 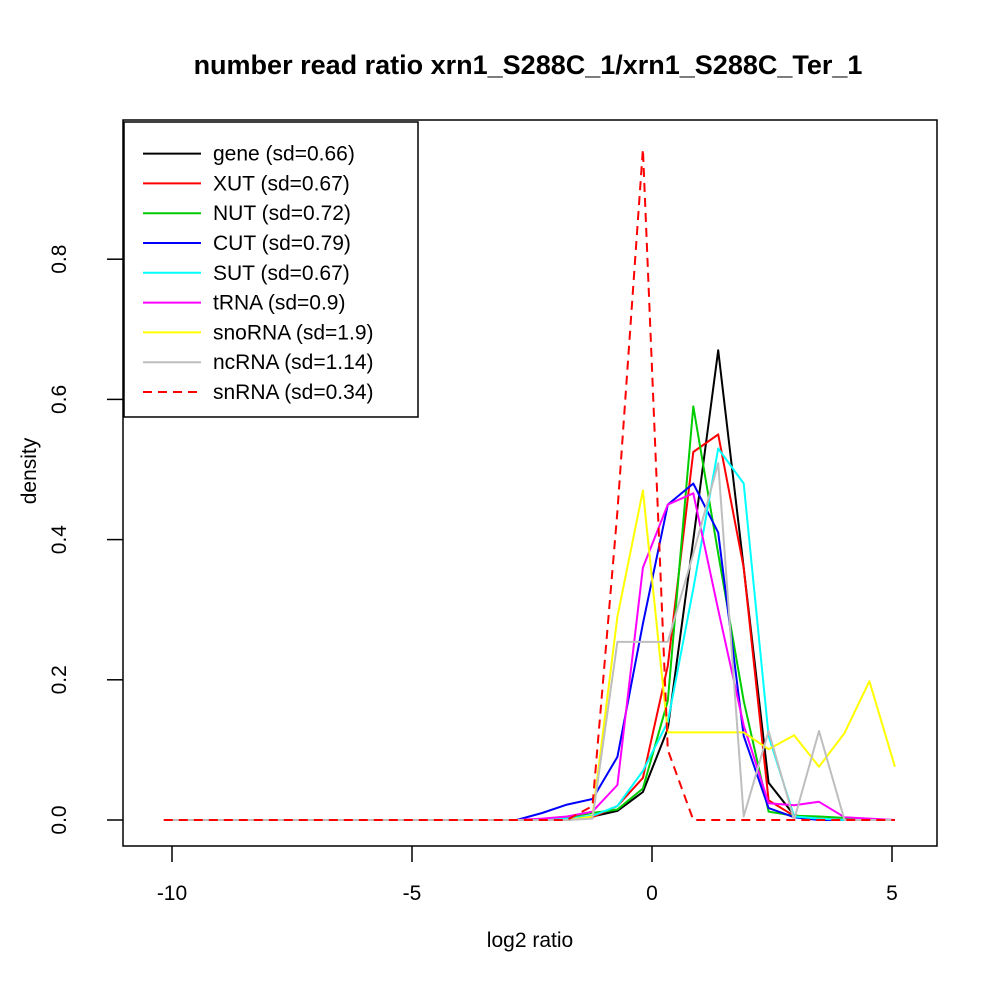 I want to click on x-axis-title: log2 ratio, so click(x=530, y=940).